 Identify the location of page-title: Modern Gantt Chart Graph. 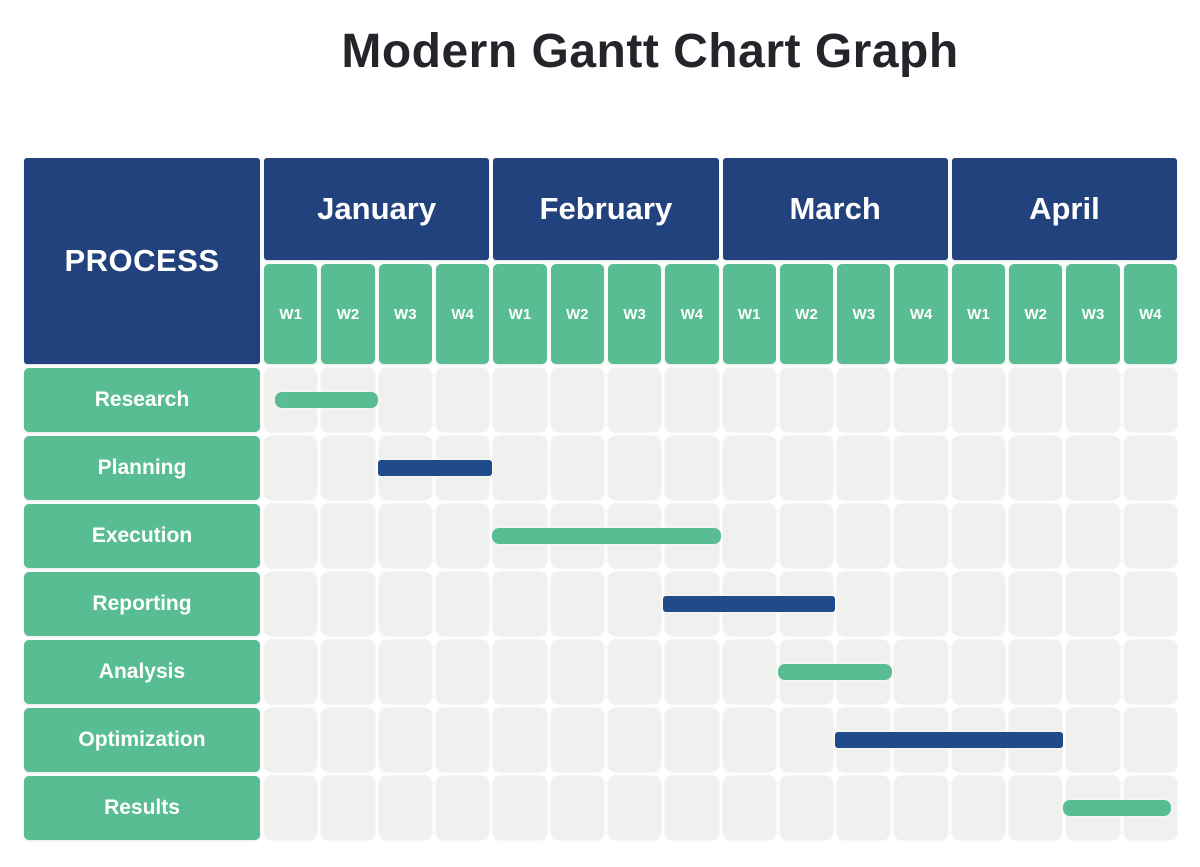
(650, 51).